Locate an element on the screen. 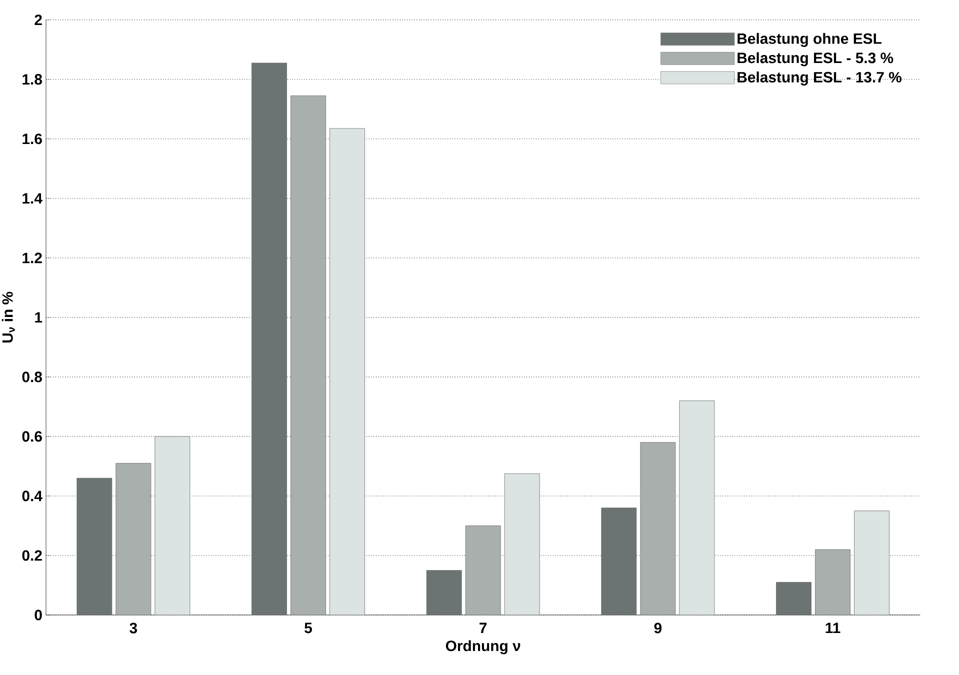 The height and width of the screenshot is (675, 959). y-tick-label: 1.8 is located at coordinates (32, 79).